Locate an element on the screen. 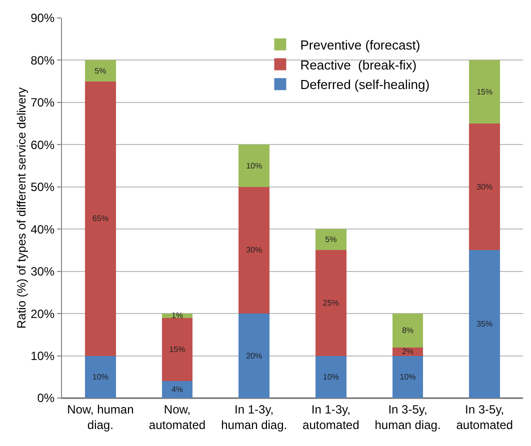 The image size is (531, 446). y-tick-label: 70% is located at coordinates (42, 103).